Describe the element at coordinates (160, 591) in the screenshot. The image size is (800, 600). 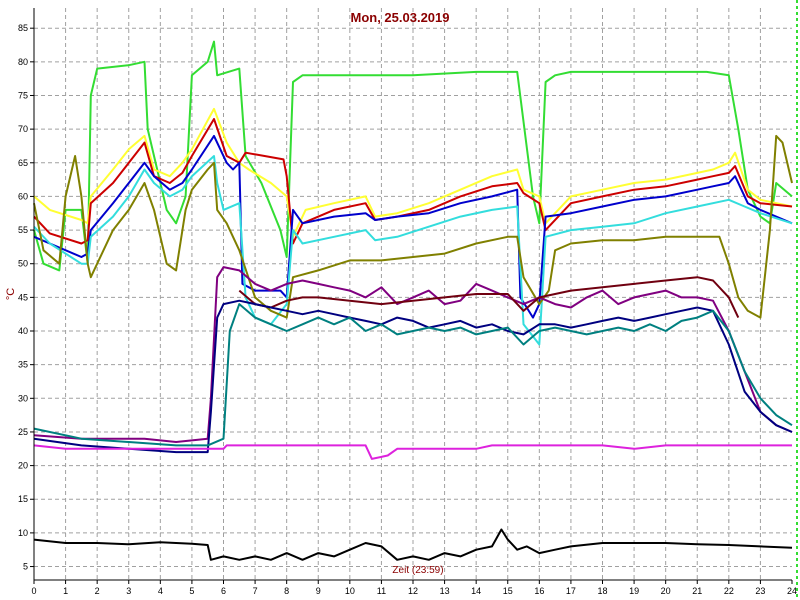
I see `x-tick-label: 4` at that location.